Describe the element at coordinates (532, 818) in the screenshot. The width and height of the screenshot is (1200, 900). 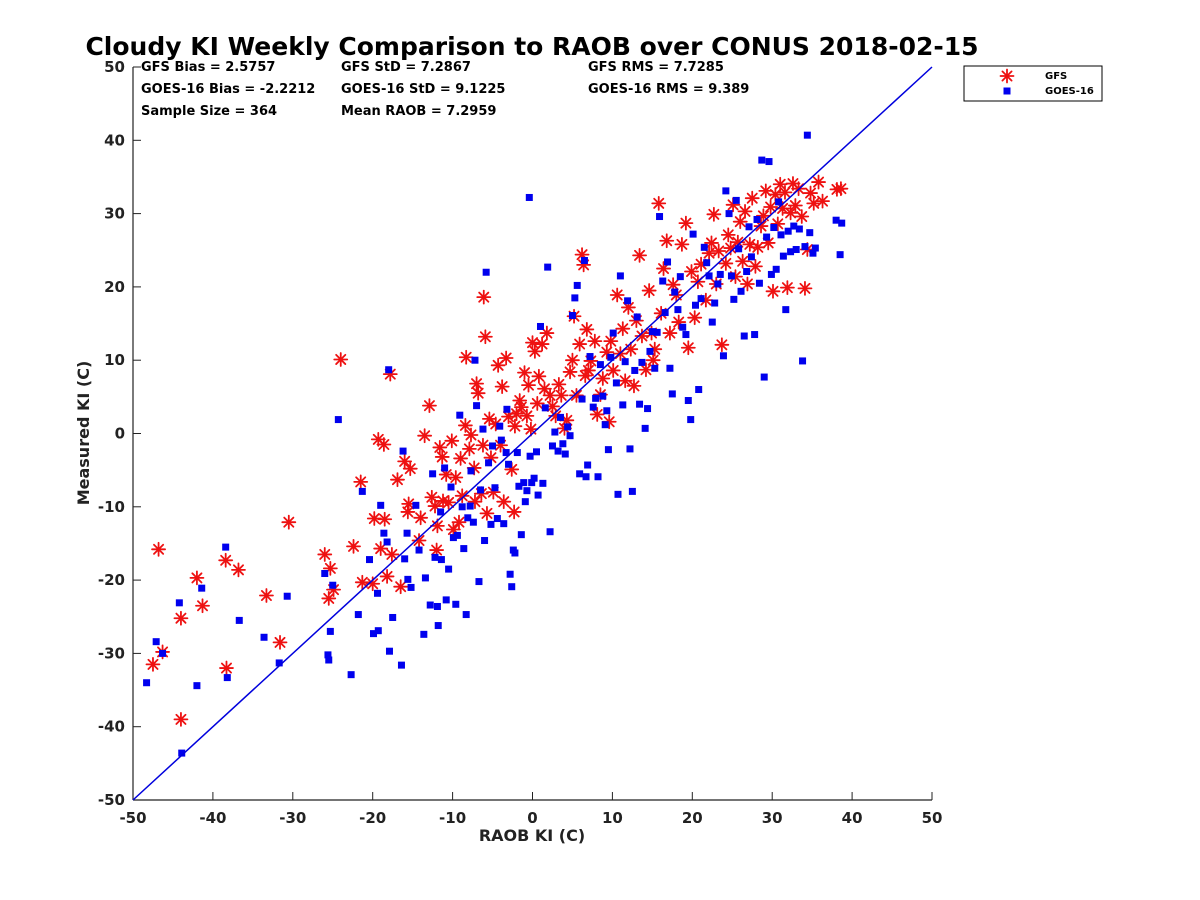
I see `x-tick-label: 0` at that location.